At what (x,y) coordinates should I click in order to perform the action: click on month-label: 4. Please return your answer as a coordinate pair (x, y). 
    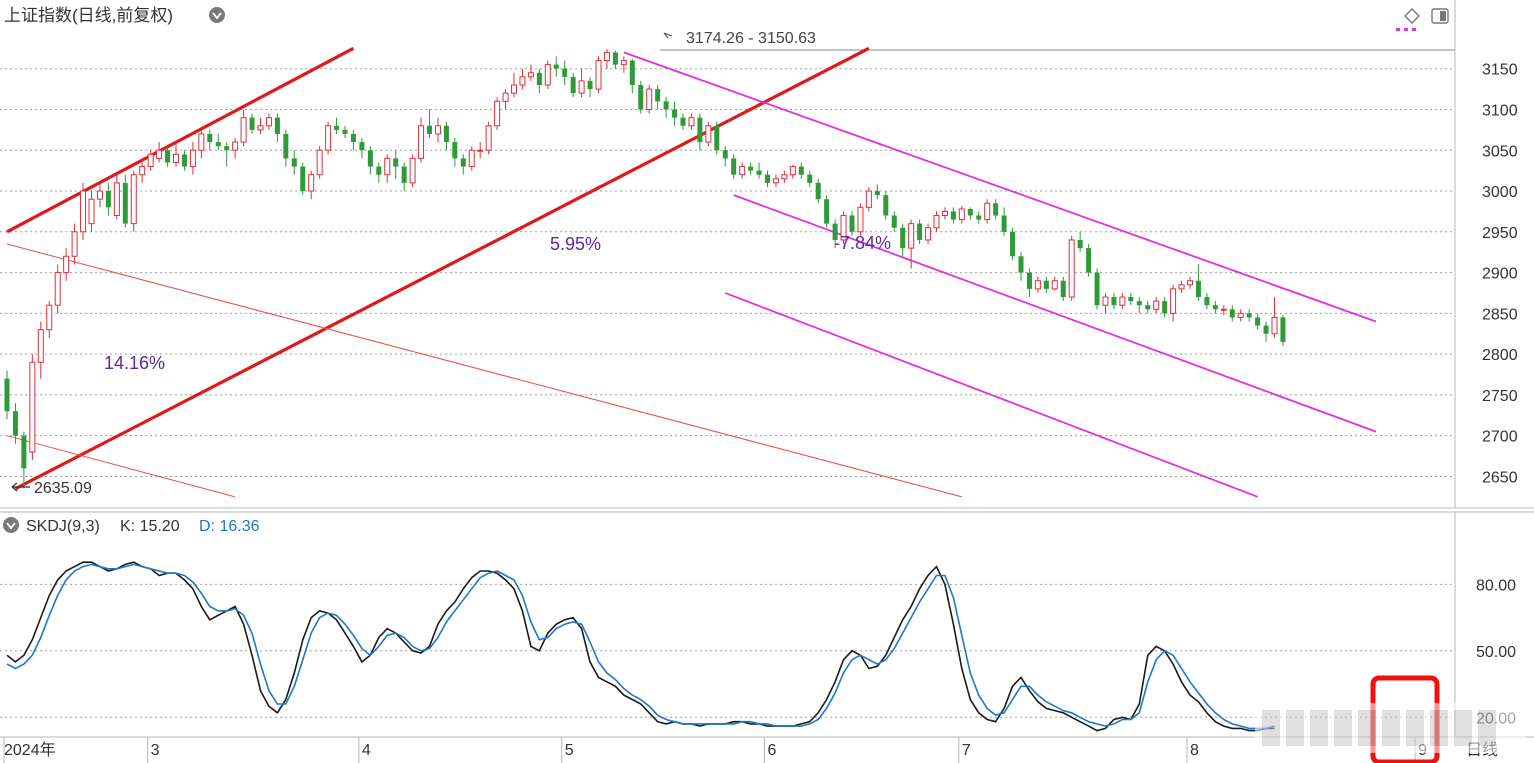
    Looking at the image, I should click on (366, 750).